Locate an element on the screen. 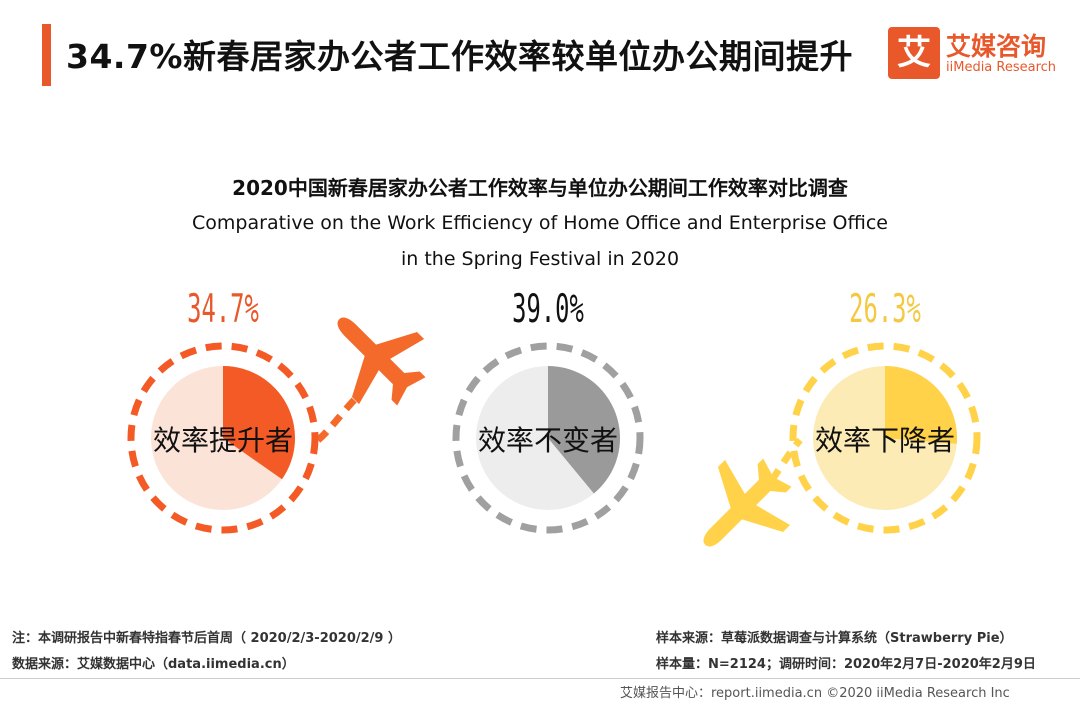 The width and height of the screenshot is (1080, 702). logo-cn-text: 艾媒咨询 is located at coordinates (996, 46).